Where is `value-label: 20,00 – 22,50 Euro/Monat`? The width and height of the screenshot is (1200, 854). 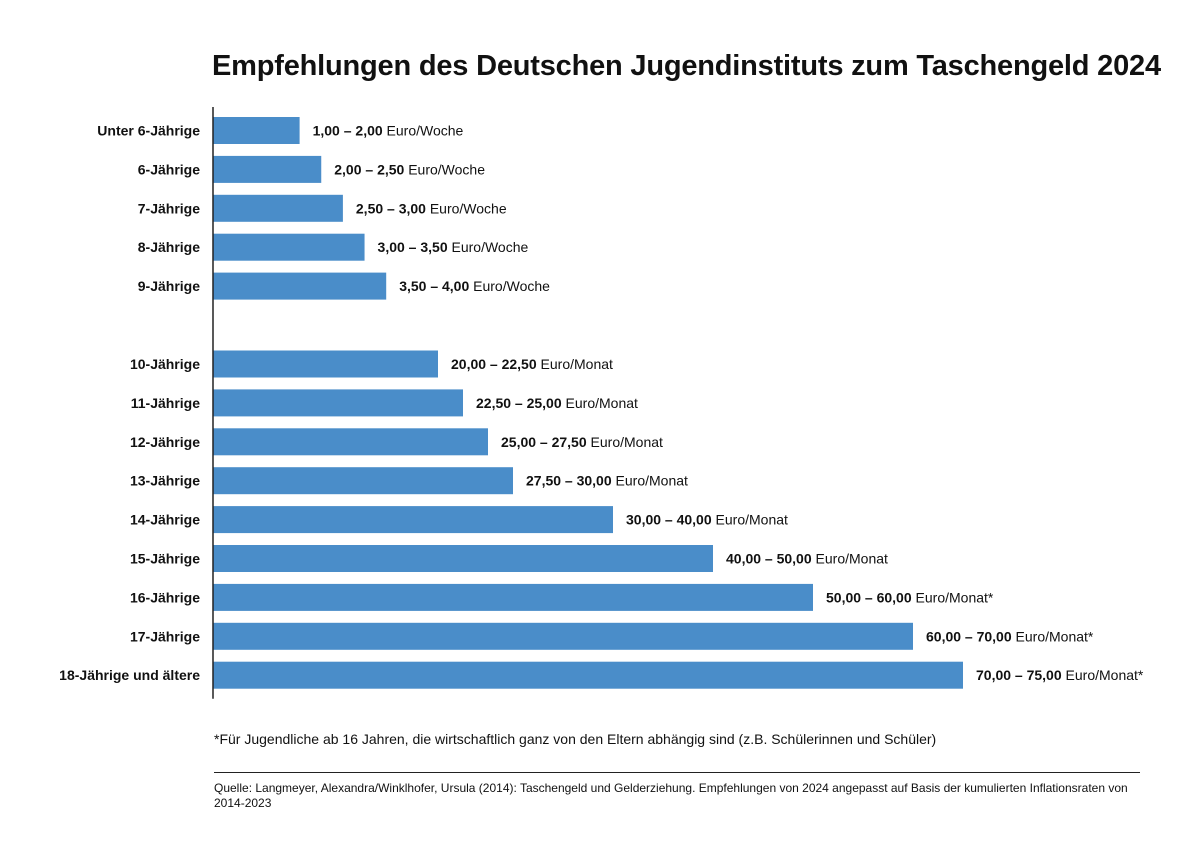
value-label: 20,00 – 22,50 Euro/Monat is located at coordinates (532, 364).